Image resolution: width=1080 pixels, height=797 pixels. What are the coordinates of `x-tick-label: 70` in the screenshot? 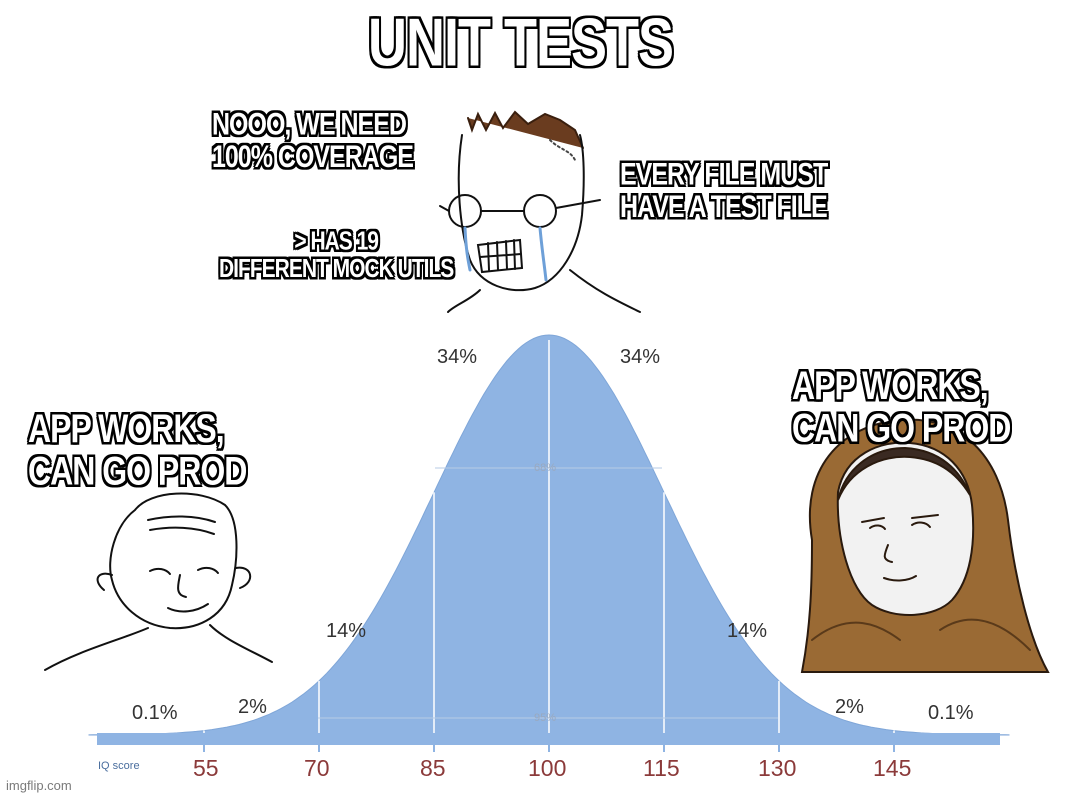 It's located at (317, 768).